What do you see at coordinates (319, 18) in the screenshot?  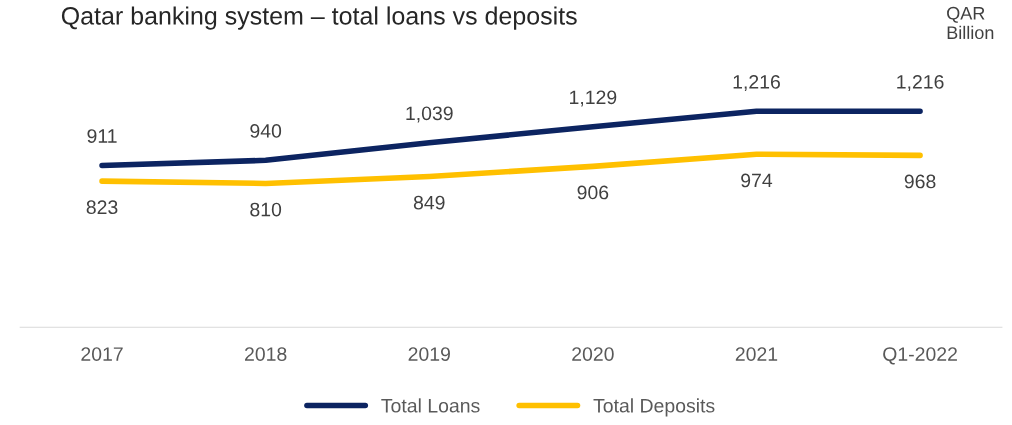 I see `chart-title: Qatar banking system – total loans vs deposits` at bounding box center [319, 18].